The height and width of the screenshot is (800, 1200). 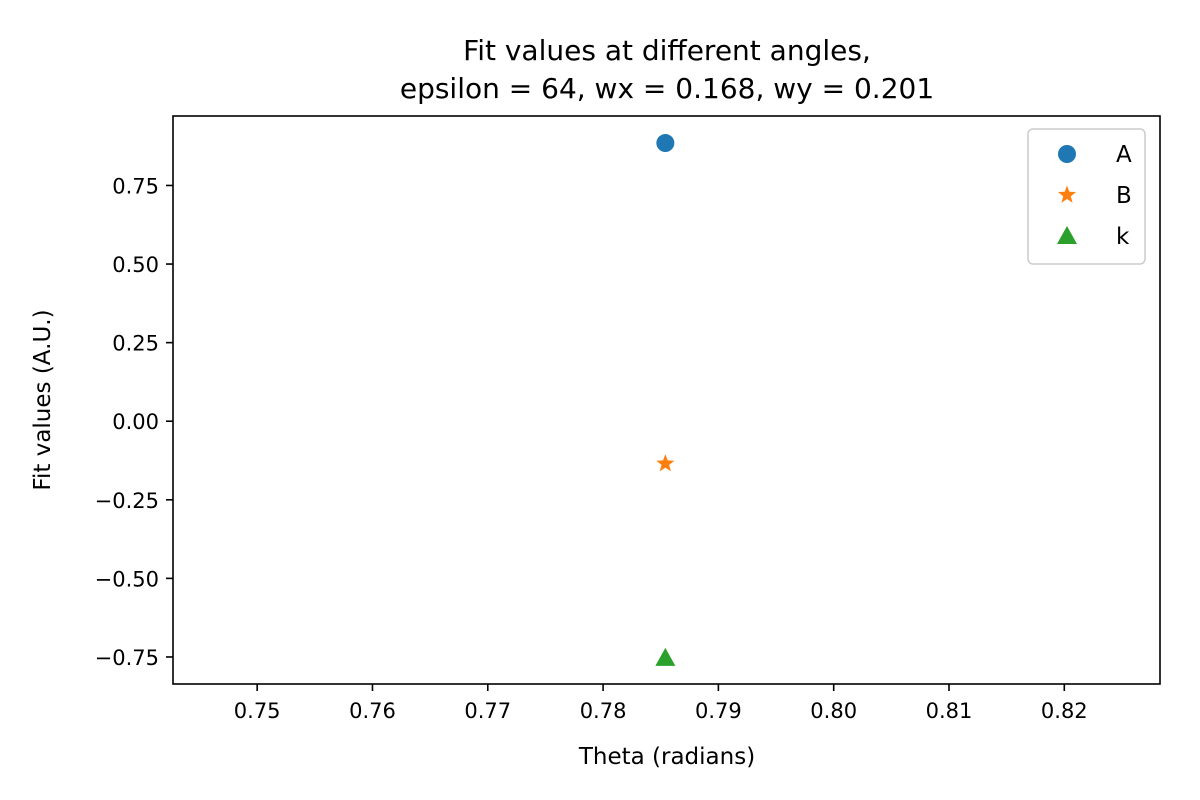 I want to click on legend-frame, so click(x=1086, y=196).